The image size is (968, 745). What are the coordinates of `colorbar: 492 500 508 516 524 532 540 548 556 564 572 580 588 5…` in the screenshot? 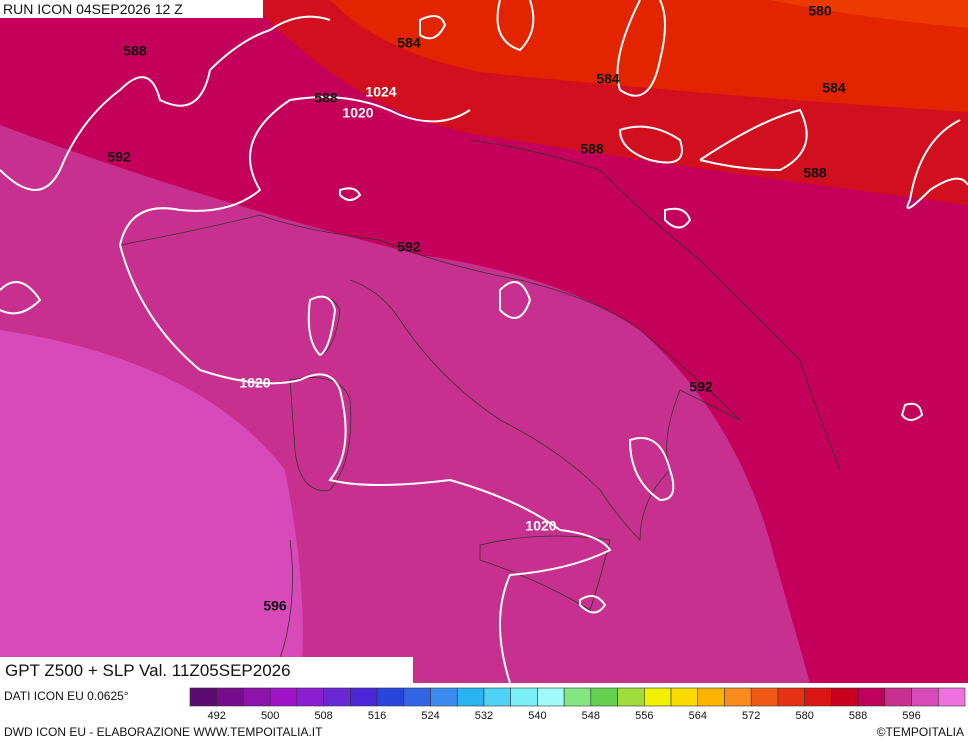 It's located at (577, 704).